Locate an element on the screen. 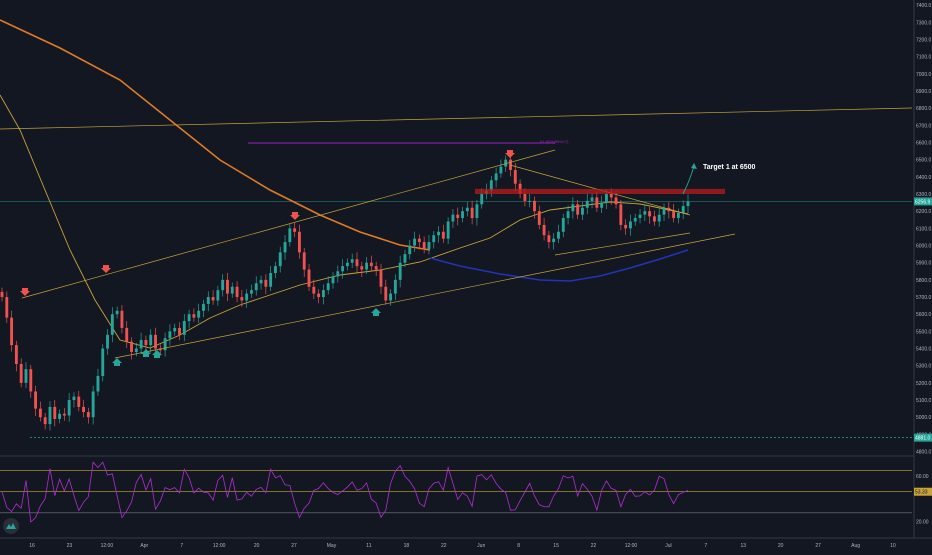  time-tick-label: 11 is located at coordinates (368, 546).